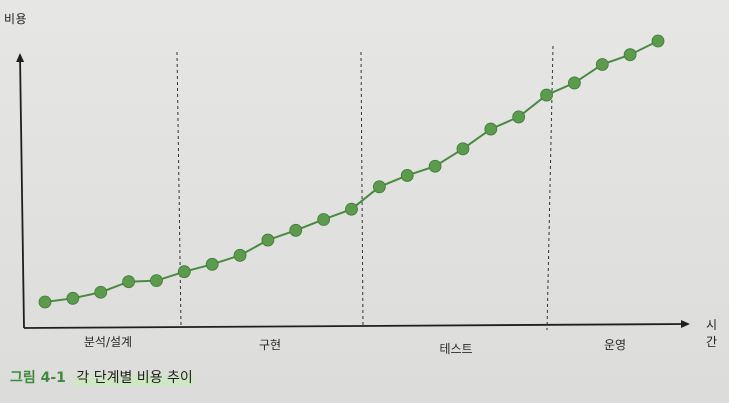 Image resolution: width=729 pixels, height=403 pixels. What do you see at coordinates (712, 333) in the screenshot?
I see `x-axis-label: 시간` at bounding box center [712, 333].